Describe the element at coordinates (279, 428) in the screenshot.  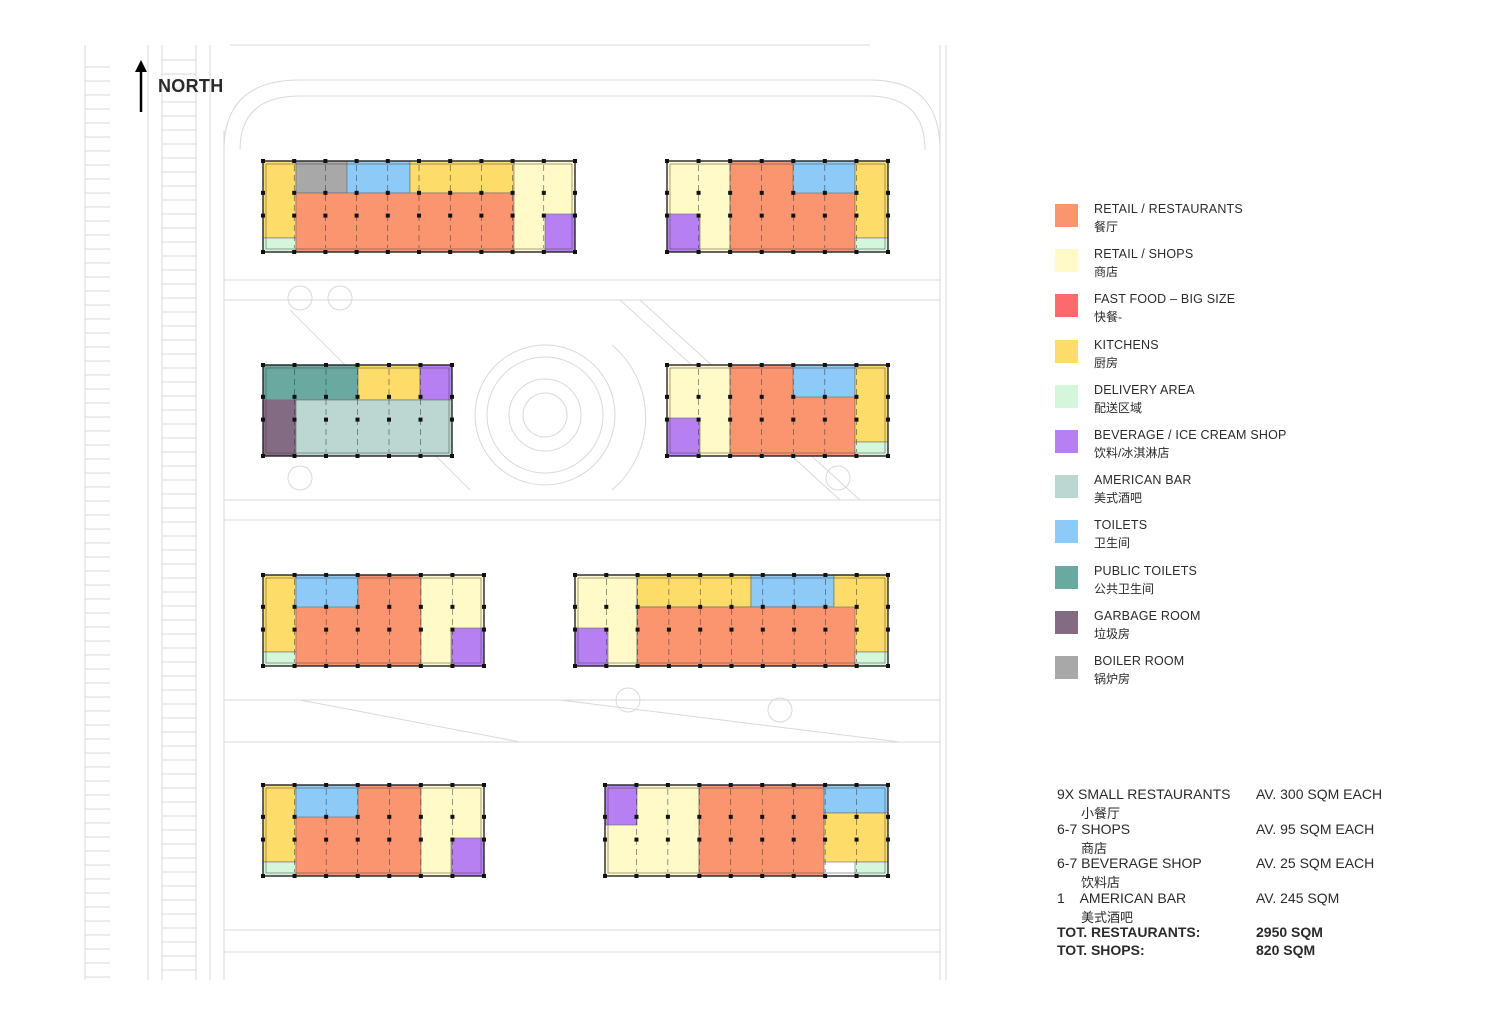
I see `garbage-room` at that location.